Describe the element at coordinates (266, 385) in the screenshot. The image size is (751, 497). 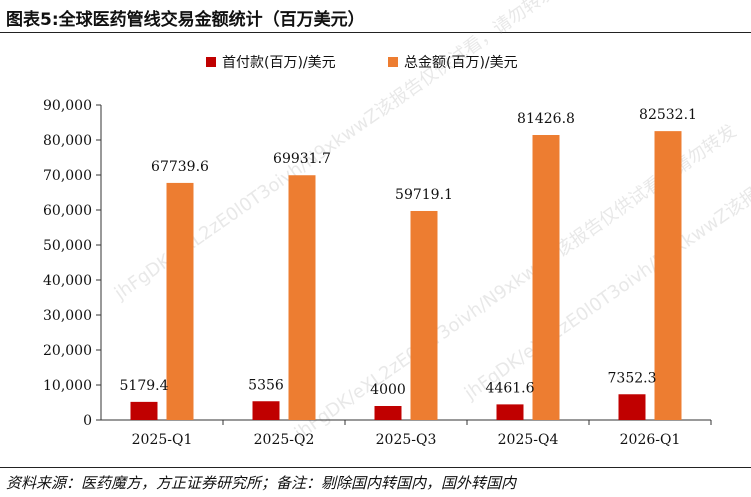
I see `data-label: 5356` at that location.